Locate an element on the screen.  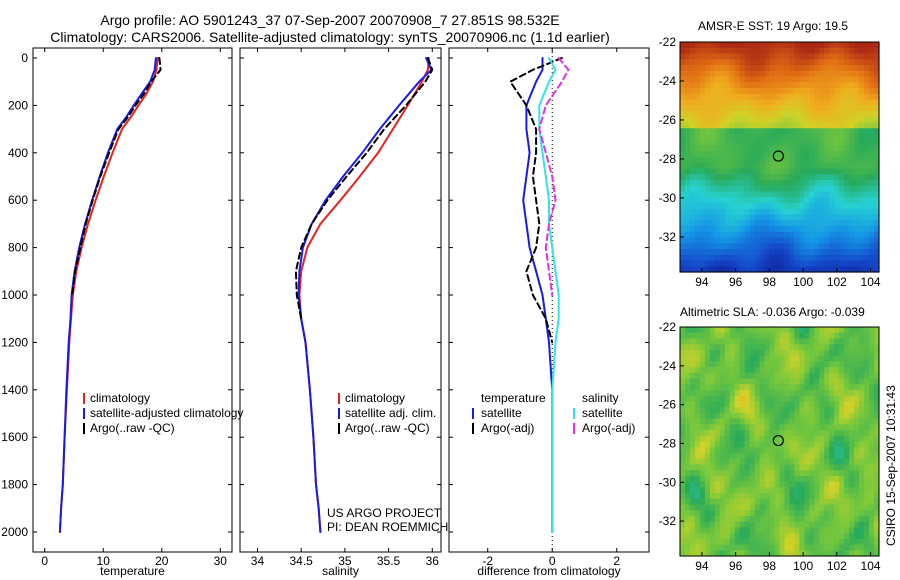
depth-tick-label: 400 is located at coordinates (18, 153).